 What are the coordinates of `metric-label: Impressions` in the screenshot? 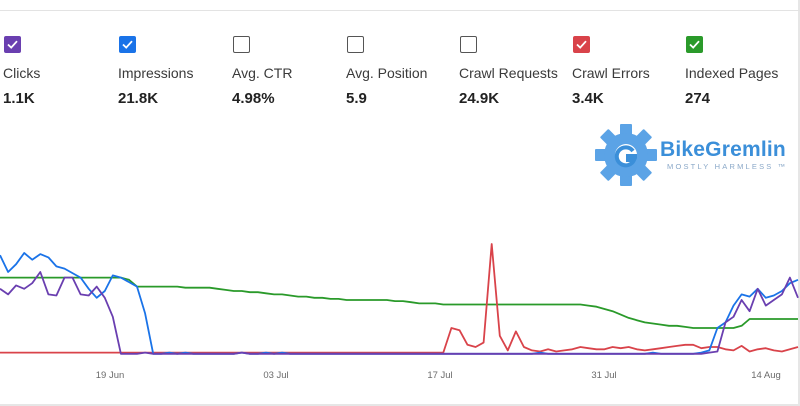 It's located at (156, 73).